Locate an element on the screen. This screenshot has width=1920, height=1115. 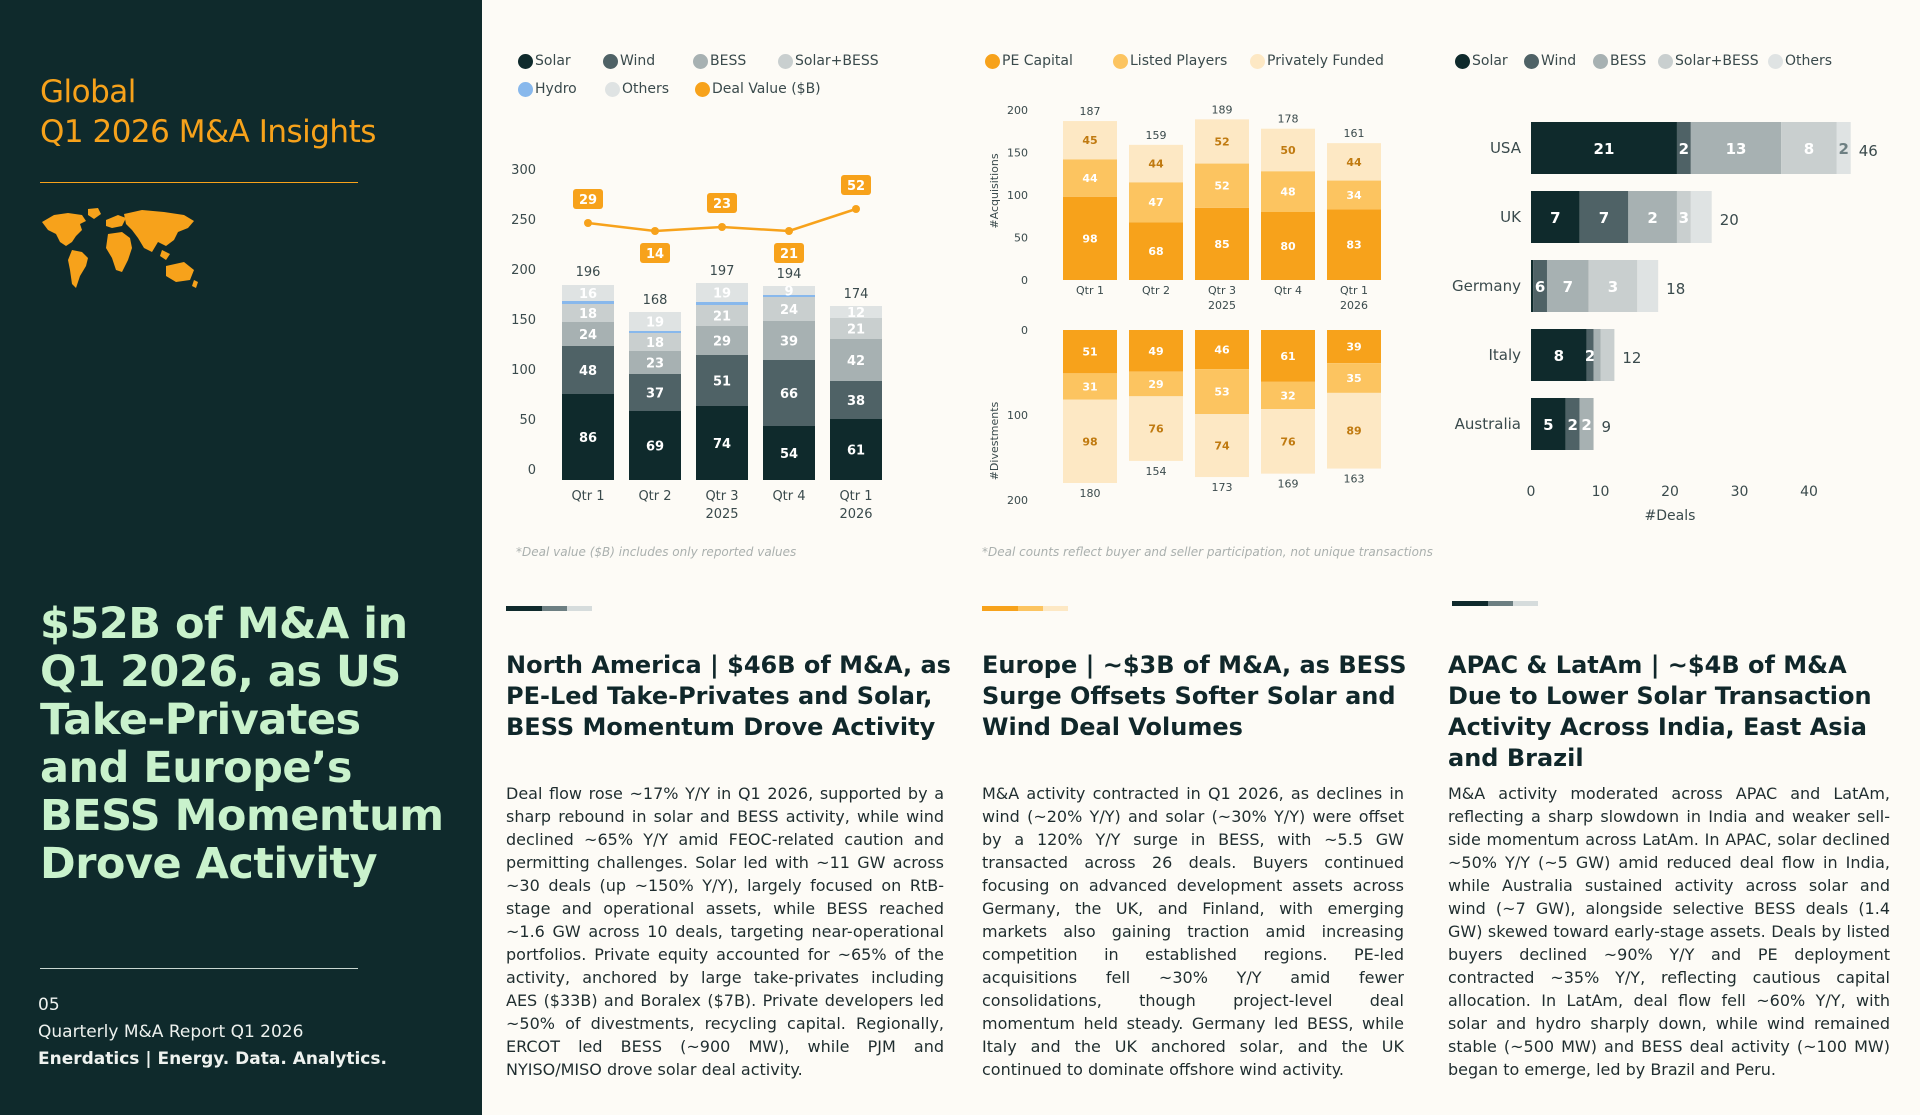
eu-accent-bar is located at coordinates (1025, 608).